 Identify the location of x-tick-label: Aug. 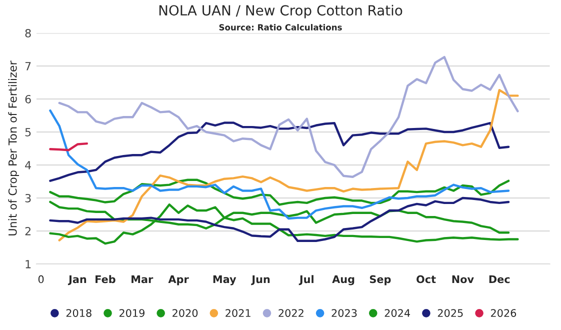
(343, 280).